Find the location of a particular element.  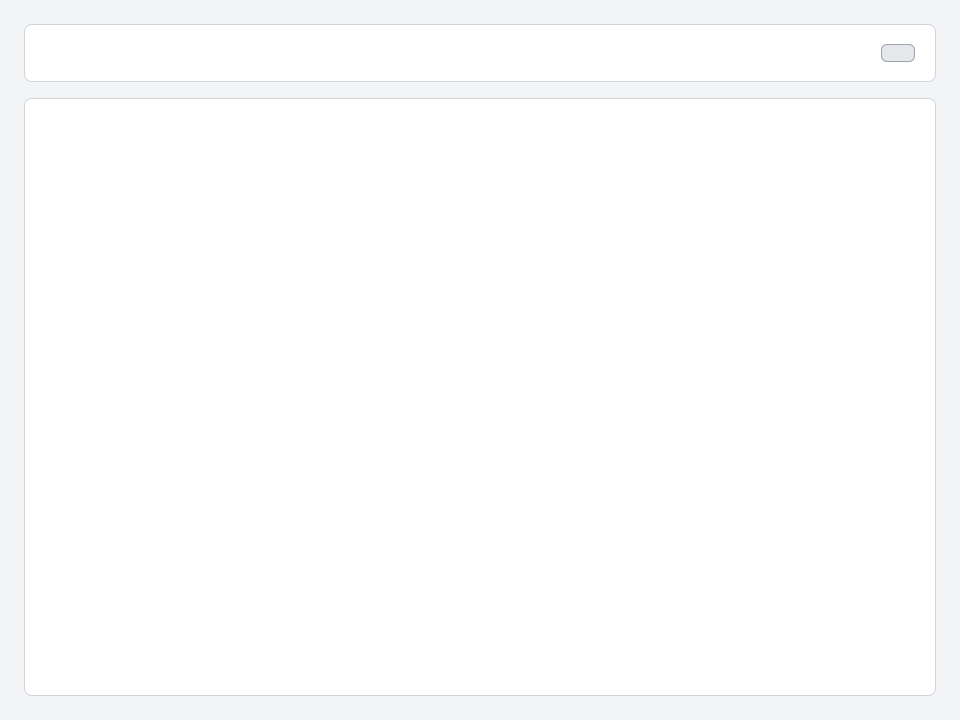

action-button is located at coordinates (898, 53).